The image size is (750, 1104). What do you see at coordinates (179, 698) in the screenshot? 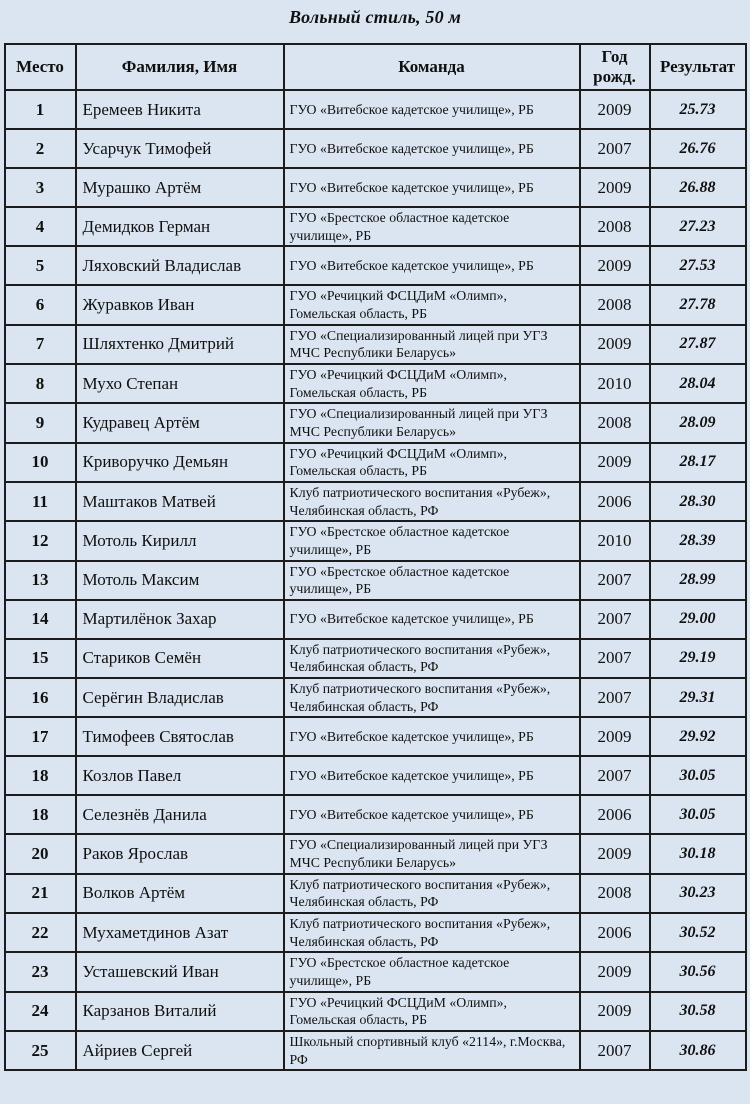
I see `name-cell: Серёгин Владислав` at bounding box center [179, 698].